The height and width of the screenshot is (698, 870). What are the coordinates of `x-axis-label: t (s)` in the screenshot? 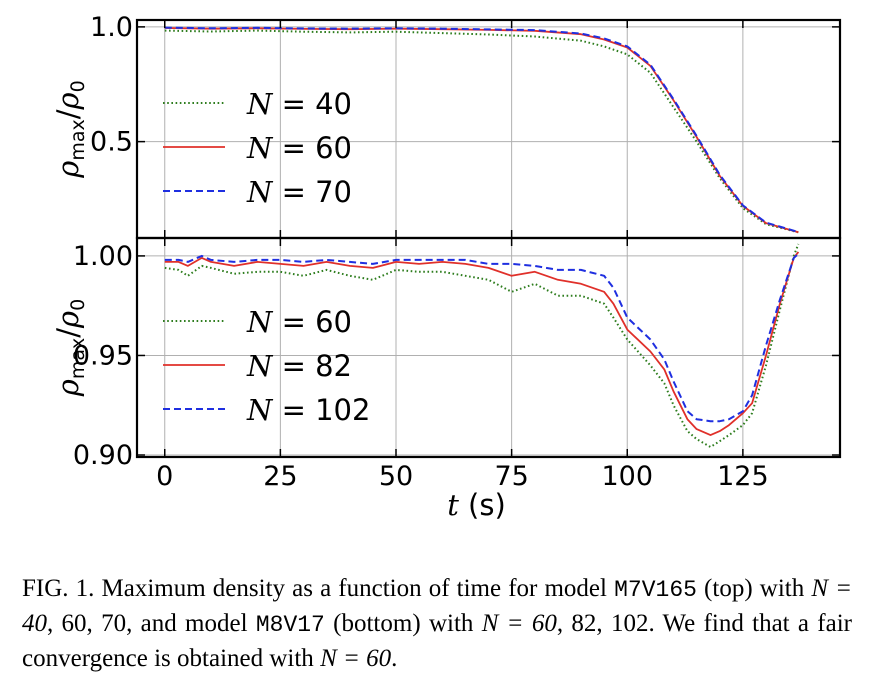 It's located at (476, 505).